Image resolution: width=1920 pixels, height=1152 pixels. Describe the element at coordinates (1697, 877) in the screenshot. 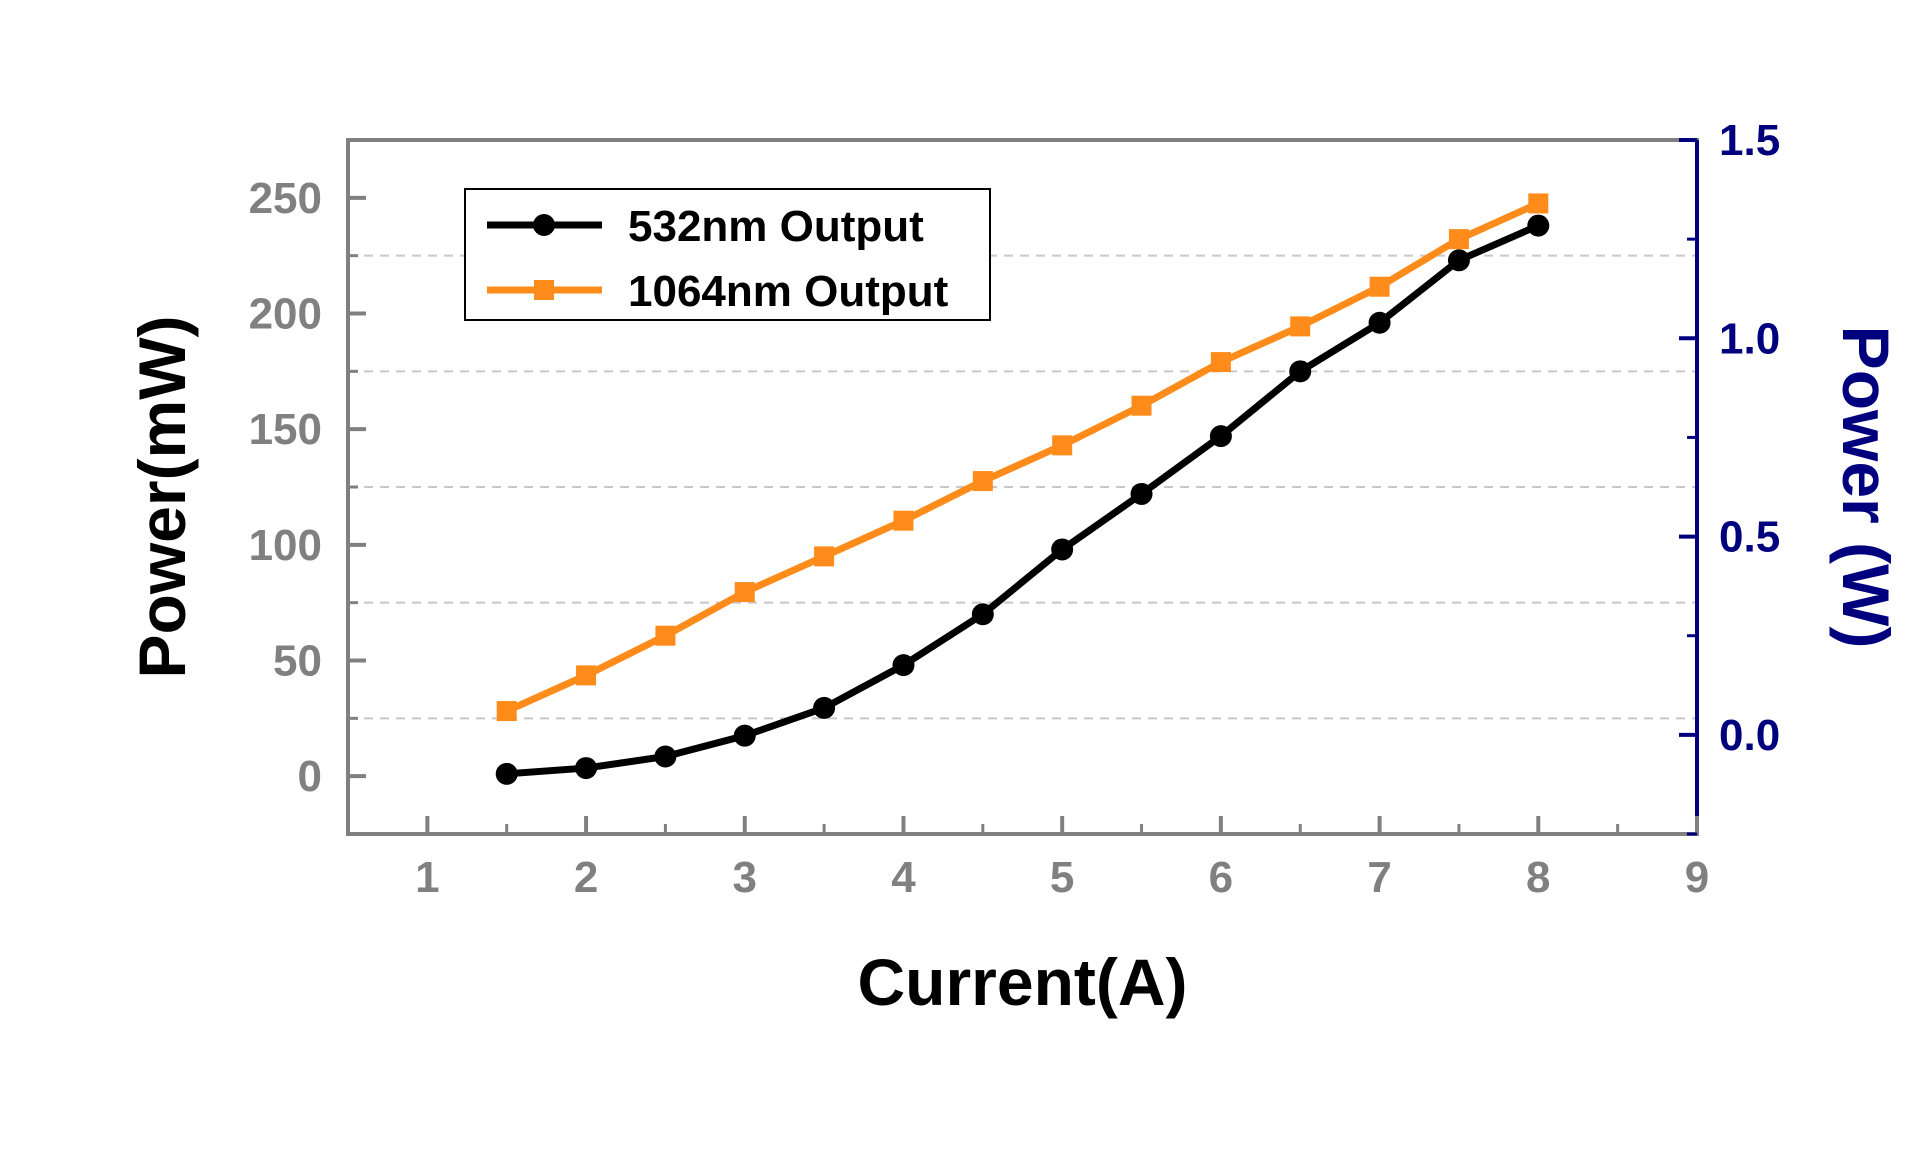

I see `x-tick-label: 9` at that location.